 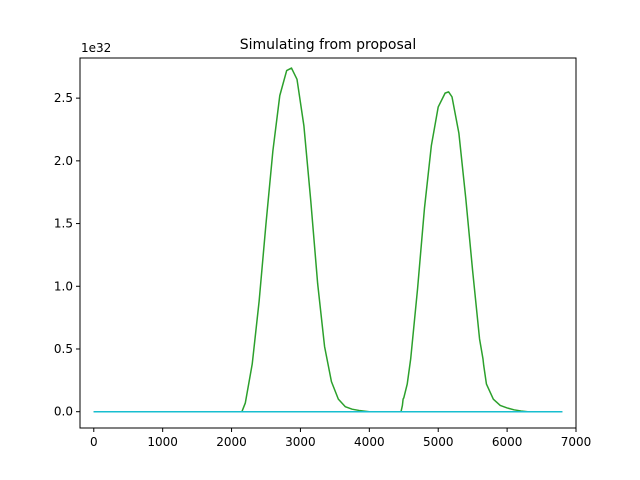 I want to click on y-tick-label: 1.5, so click(x=63, y=224).